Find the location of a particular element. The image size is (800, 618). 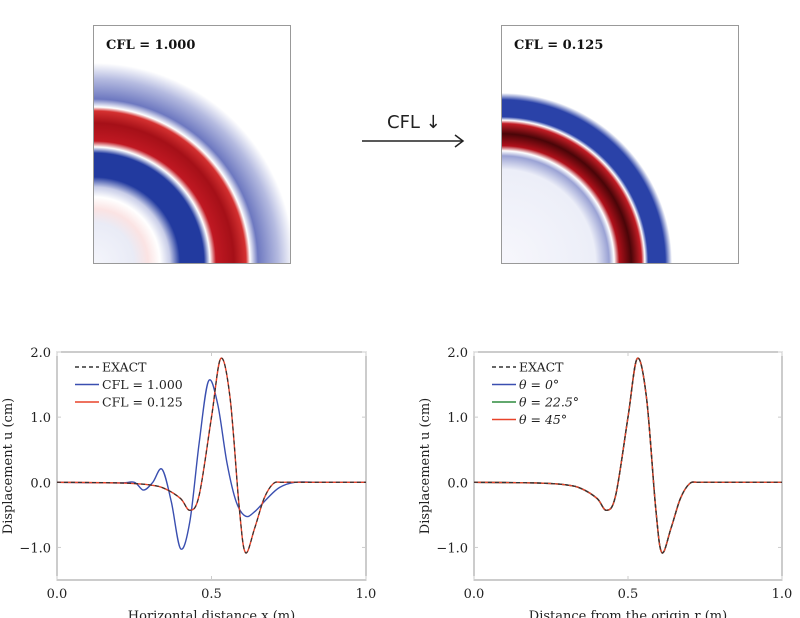

legend-label: θ = 45° is located at coordinates (543, 419).